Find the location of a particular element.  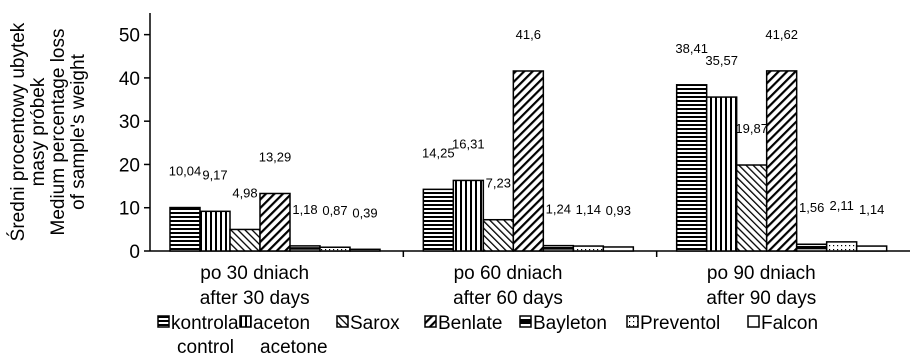

data-label: 41,62 is located at coordinates (781, 34).